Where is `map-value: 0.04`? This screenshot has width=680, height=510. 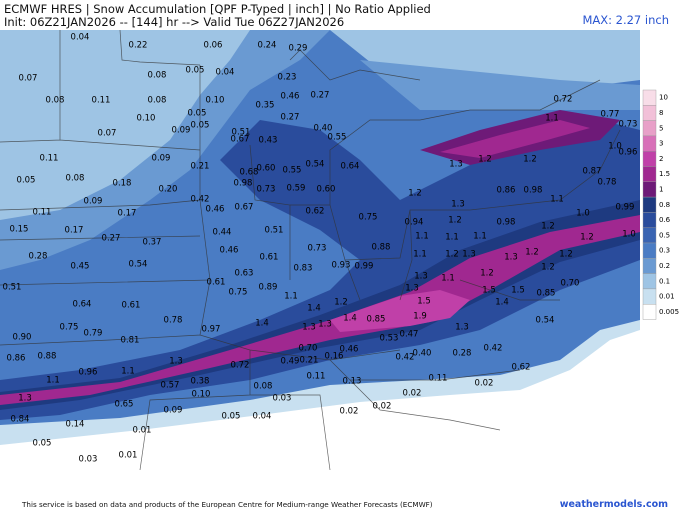 map-value: 0.04 is located at coordinates (262, 417).